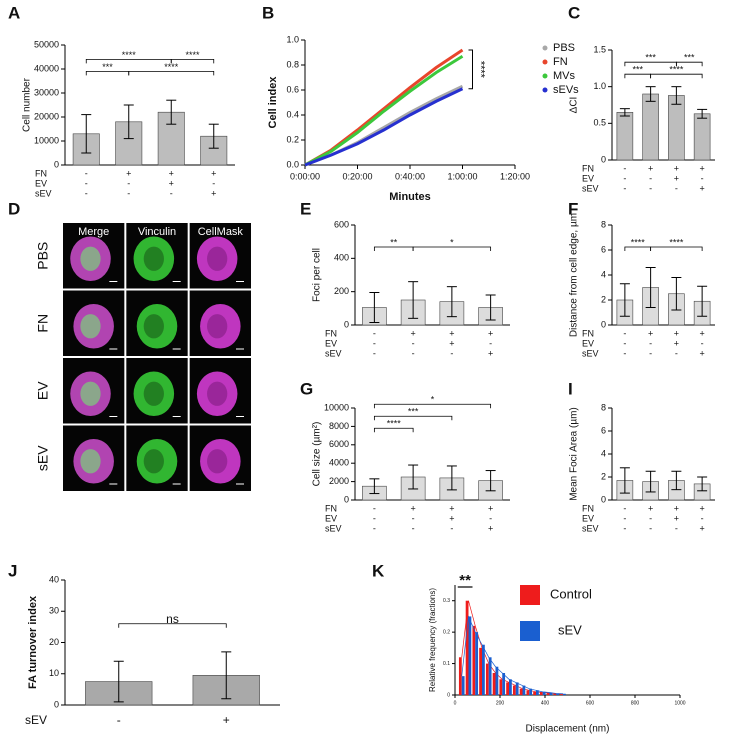  I want to click on condition-name: FN, so click(588, 333).